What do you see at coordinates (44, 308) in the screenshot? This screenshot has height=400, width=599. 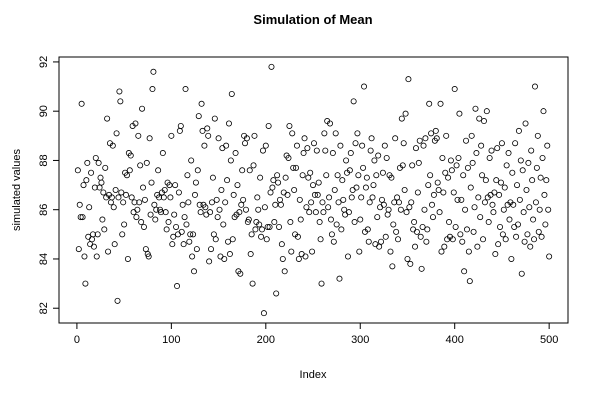 I see `y-tick-label: 82` at bounding box center [44, 308].